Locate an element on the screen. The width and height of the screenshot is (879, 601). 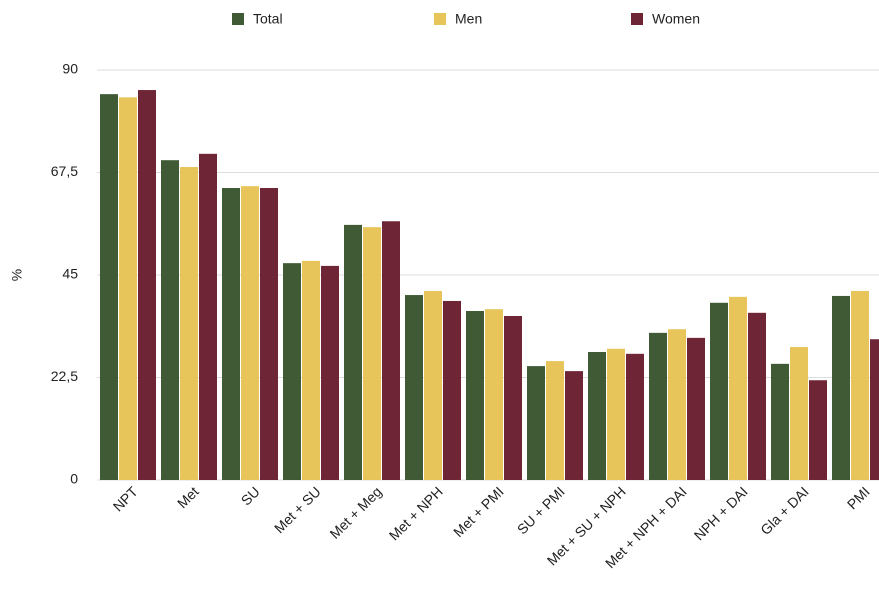
x-tick-label: Met is located at coordinates (188, 497).